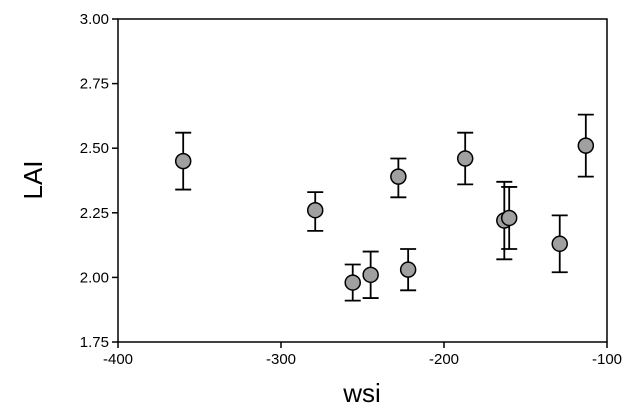  I want to click on x-tick-label: -100, so click(607, 359).